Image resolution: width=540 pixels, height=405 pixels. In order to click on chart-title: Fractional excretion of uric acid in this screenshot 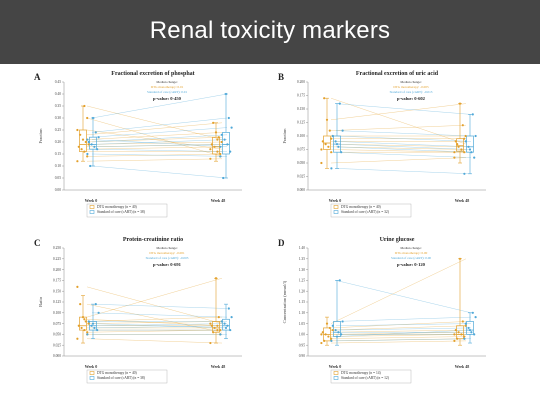, I will do `click(397, 74)`.